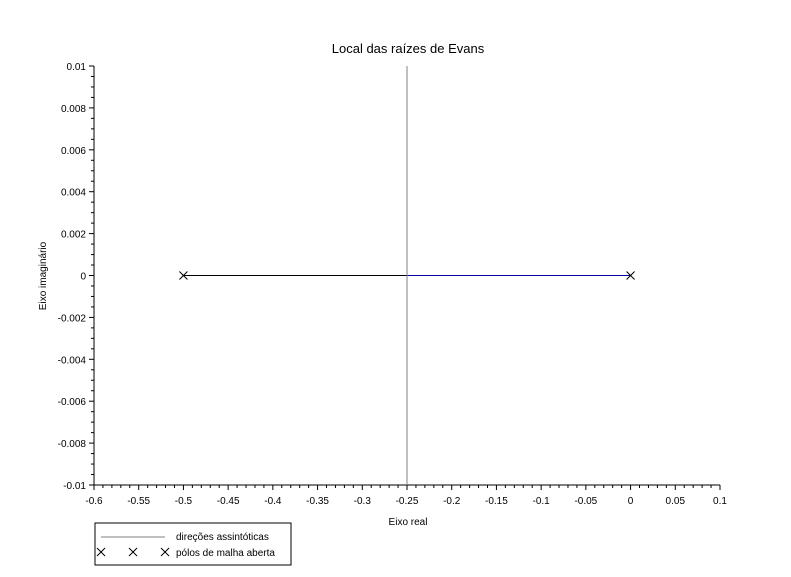 The width and height of the screenshot is (791, 577). Describe the element at coordinates (83, 277) in the screenshot. I see `y-tick-label: 0` at that location.